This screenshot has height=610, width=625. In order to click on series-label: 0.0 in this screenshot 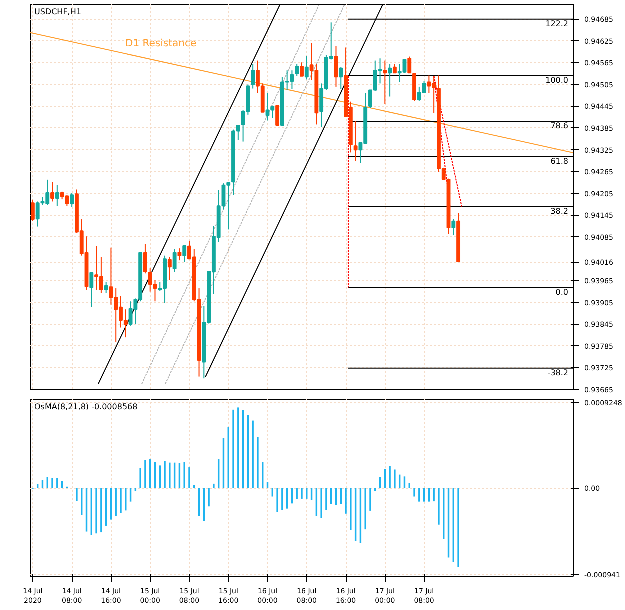, I will do `click(562, 292)`.